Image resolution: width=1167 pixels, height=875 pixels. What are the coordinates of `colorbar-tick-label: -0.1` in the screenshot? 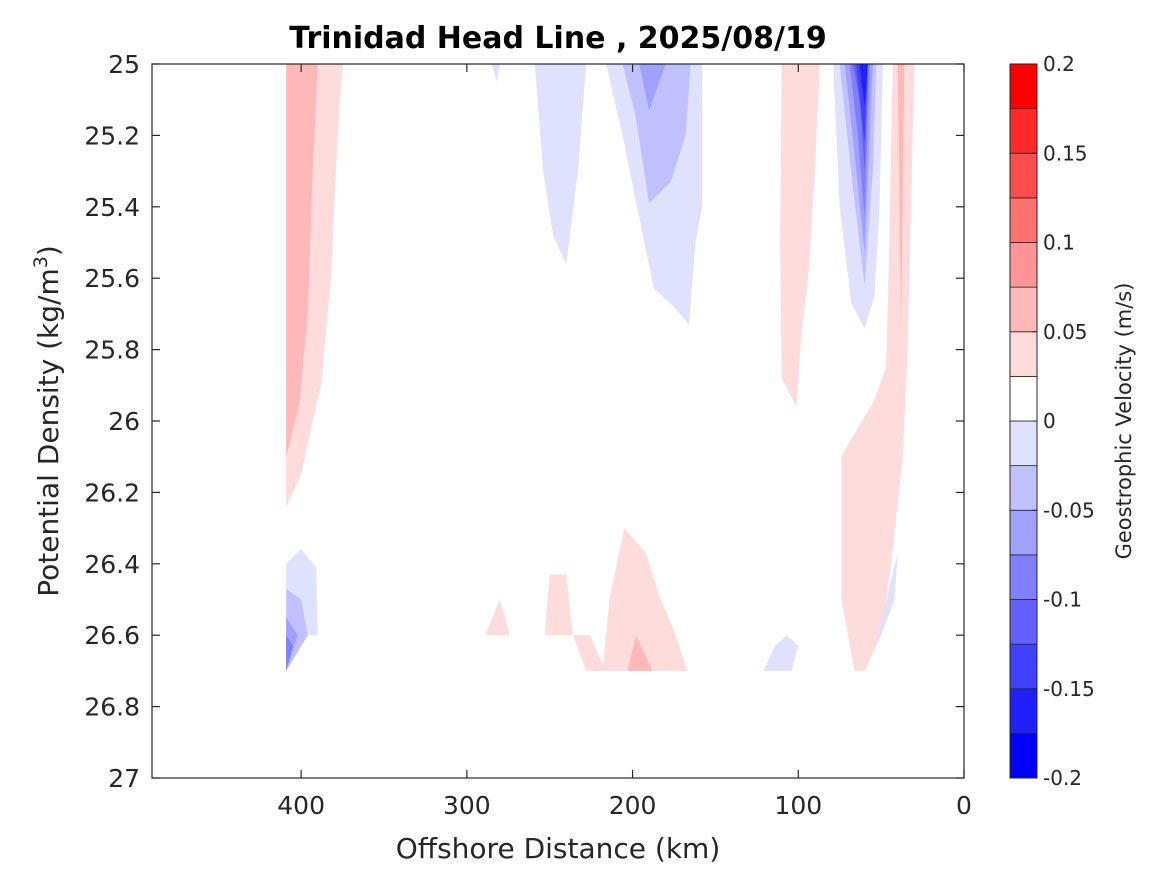 It's located at (1062, 600).